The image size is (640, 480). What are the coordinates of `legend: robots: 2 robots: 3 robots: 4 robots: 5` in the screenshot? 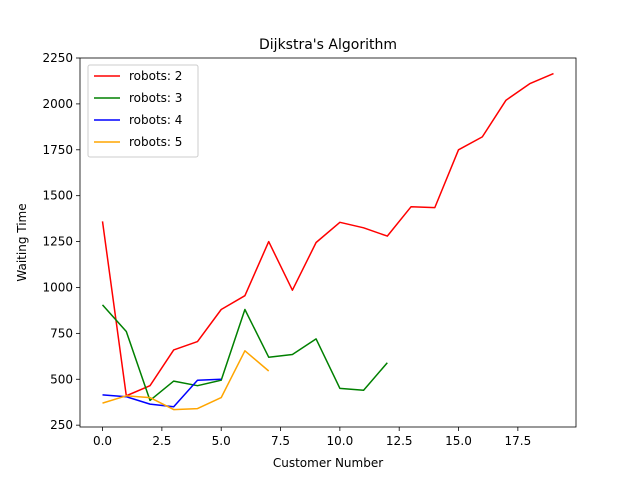 It's located at (143, 111).